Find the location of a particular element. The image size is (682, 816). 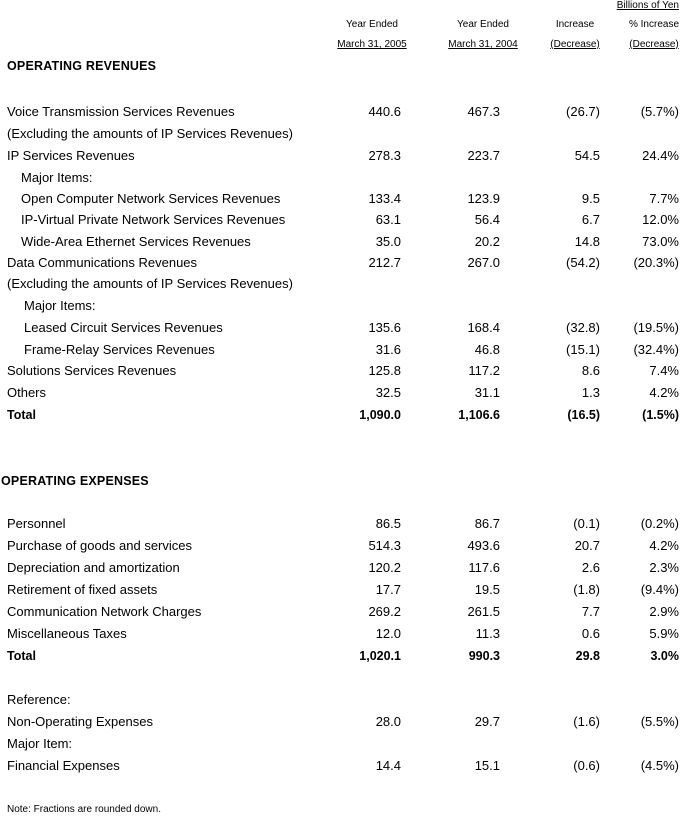

unit-label: Billions of Yen is located at coordinates (647, 5).